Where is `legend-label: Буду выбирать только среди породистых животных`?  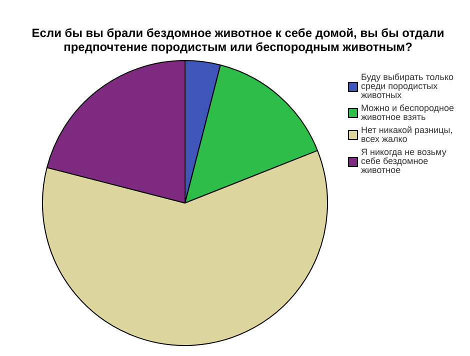 legend-label: Буду выбирать только среди породистых животных is located at coordinates (408, 86).